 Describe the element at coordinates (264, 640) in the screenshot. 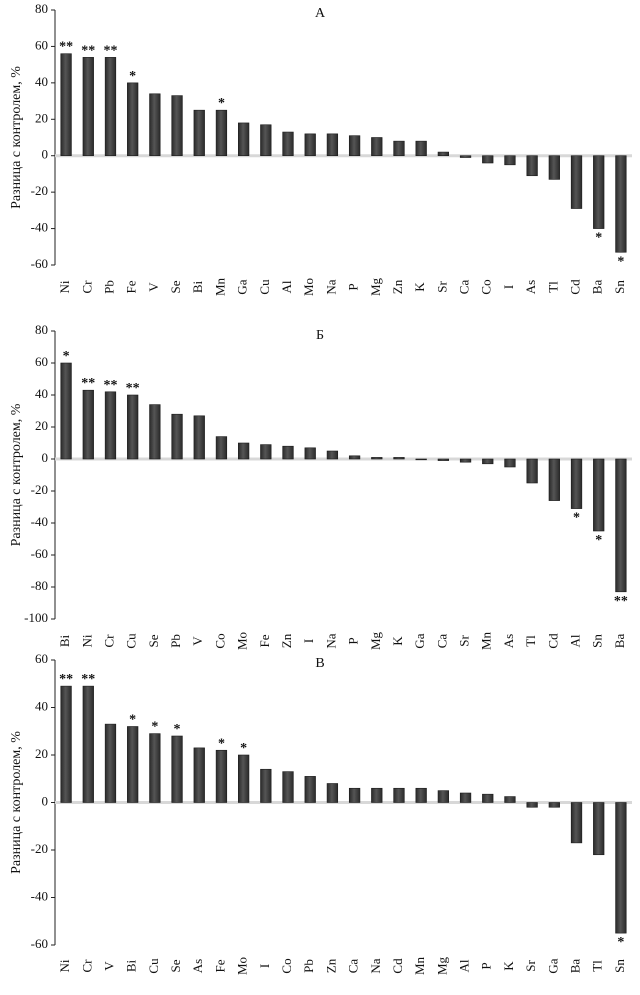

I see `x-category-label: Fe` at that location.